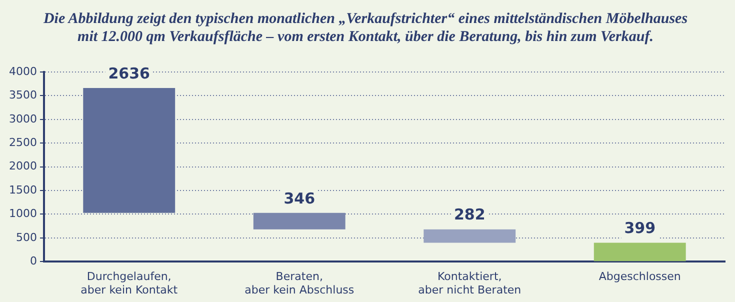 This screenshot has height=302, width=735. What do you see at coordinates (299, 283) in the screenshot?
I see `x-tick-label: Beraten, aber kein Abschluss` at bounding box center [299, 283].